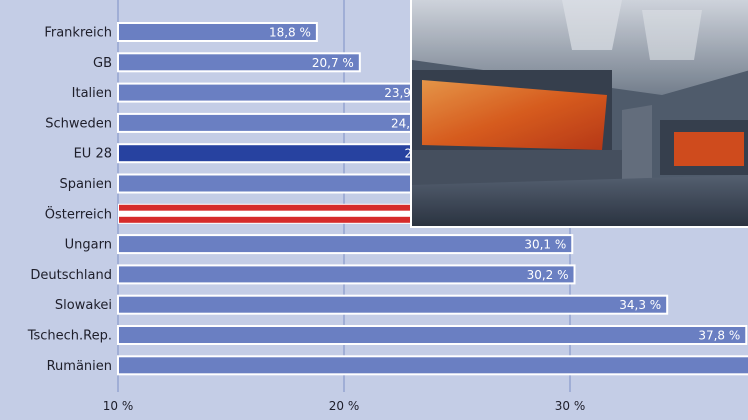 Image resolution: width=748 pixels, height=420 pixels. Describe the element at coordinates (570, 406) in the screenshot. I see `x-tick-label: 30 %` at that location.